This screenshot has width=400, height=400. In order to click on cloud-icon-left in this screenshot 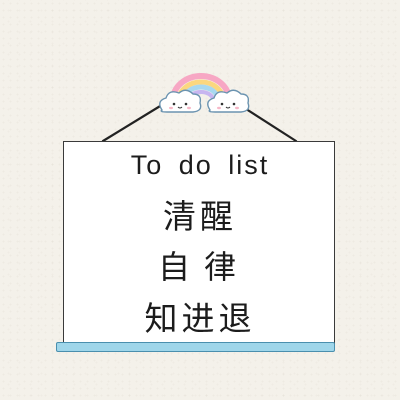, I will do `click(180, 101)`.